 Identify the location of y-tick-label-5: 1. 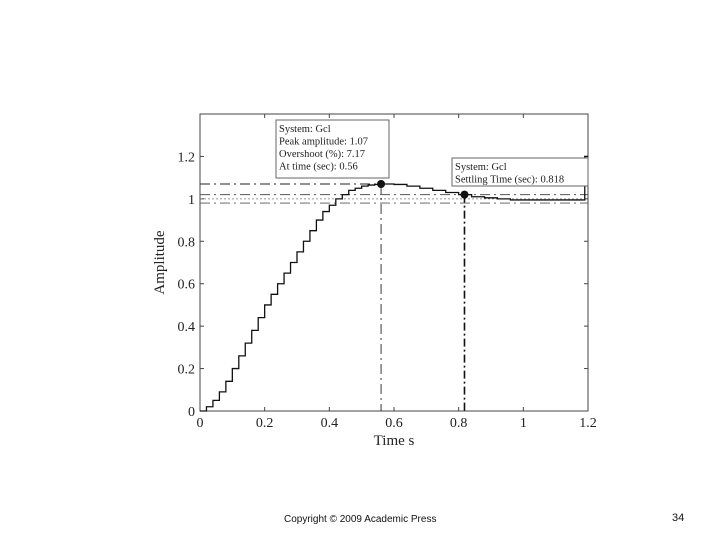
(191, 200).